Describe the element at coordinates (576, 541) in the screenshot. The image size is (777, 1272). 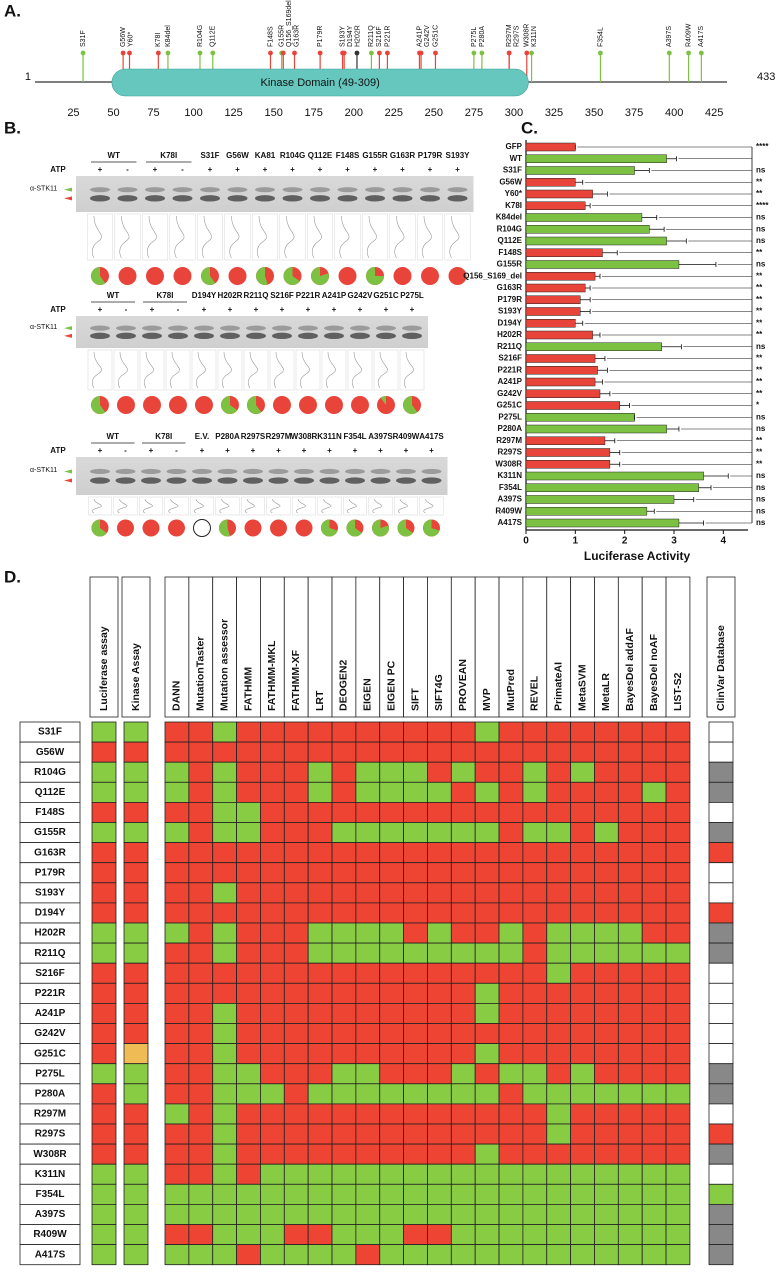
I see `x-tick-label: 1` at that location.